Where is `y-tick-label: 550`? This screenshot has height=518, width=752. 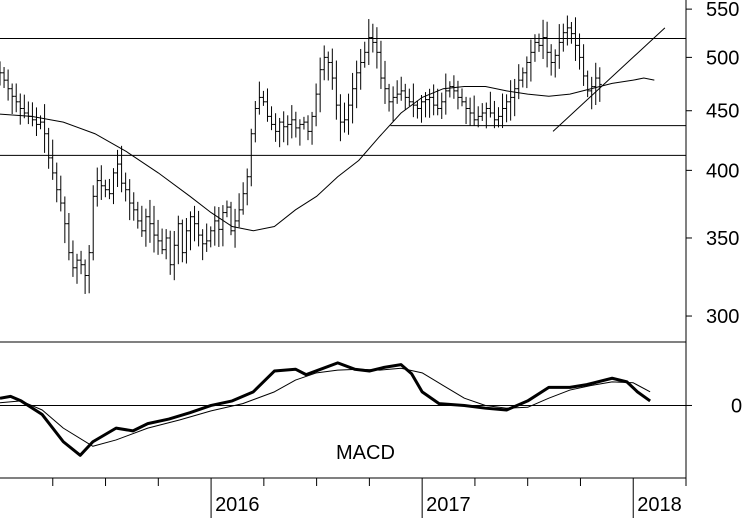
y-tick-label: 550 is located at coordinates (722, 10).